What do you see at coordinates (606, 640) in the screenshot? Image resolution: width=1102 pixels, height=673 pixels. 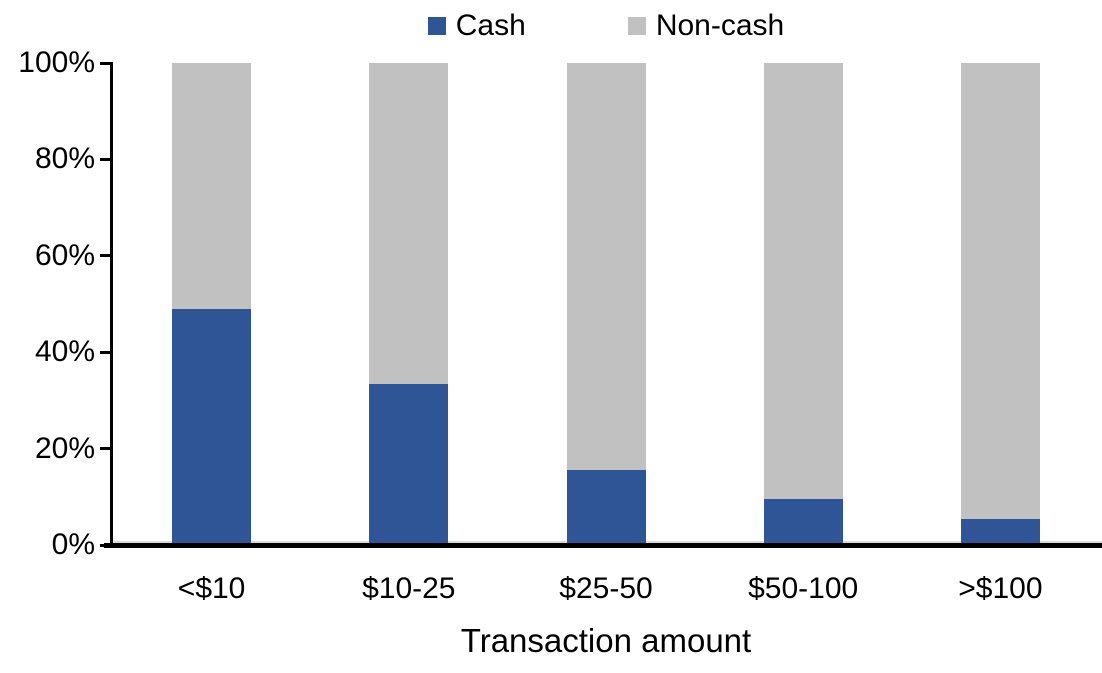 I see `x-axis-title: Transaction amount` at bounding box center [606, 640].